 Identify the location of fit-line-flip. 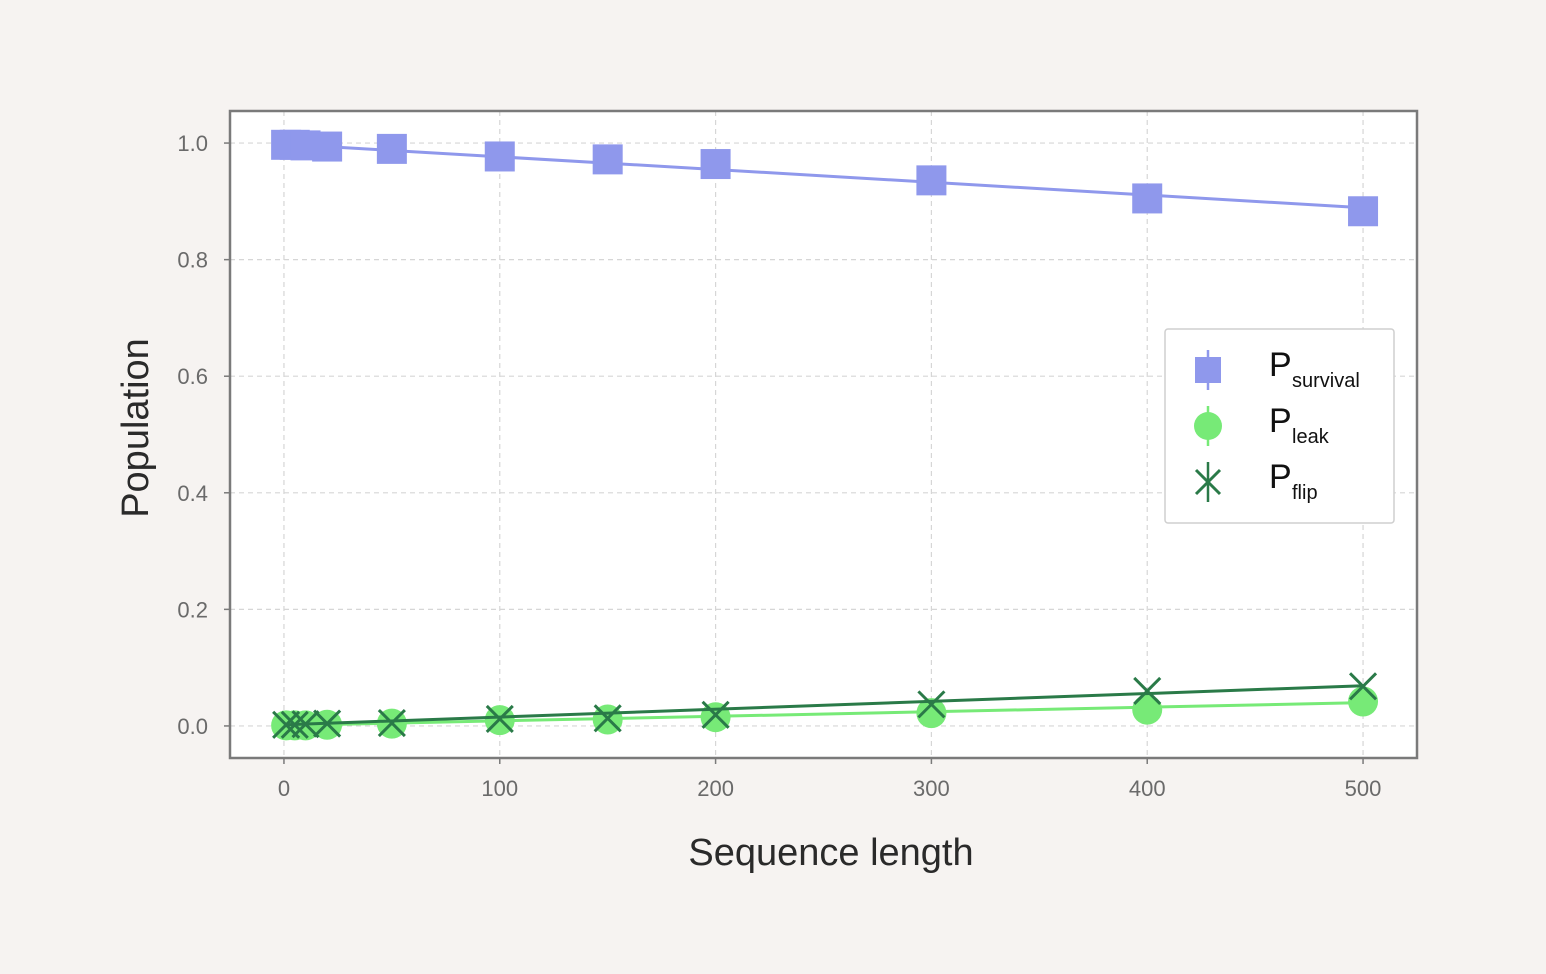
(825, 705).